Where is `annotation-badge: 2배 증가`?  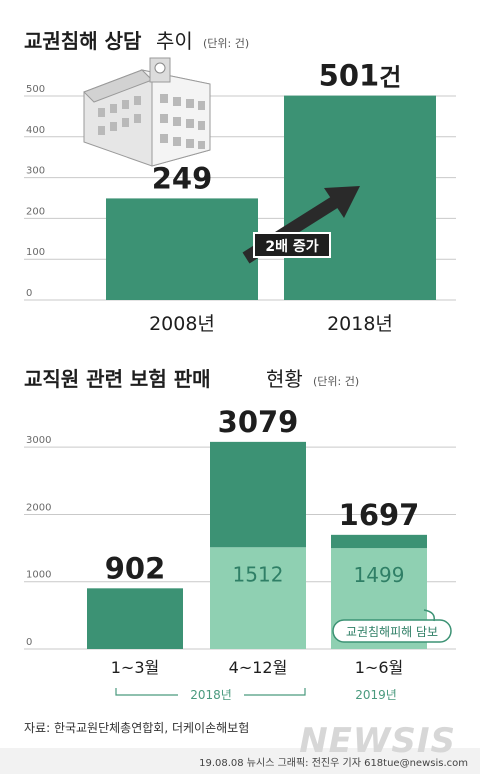 annotation-badge: 2배 증가 is located at coordinates (292, 245).